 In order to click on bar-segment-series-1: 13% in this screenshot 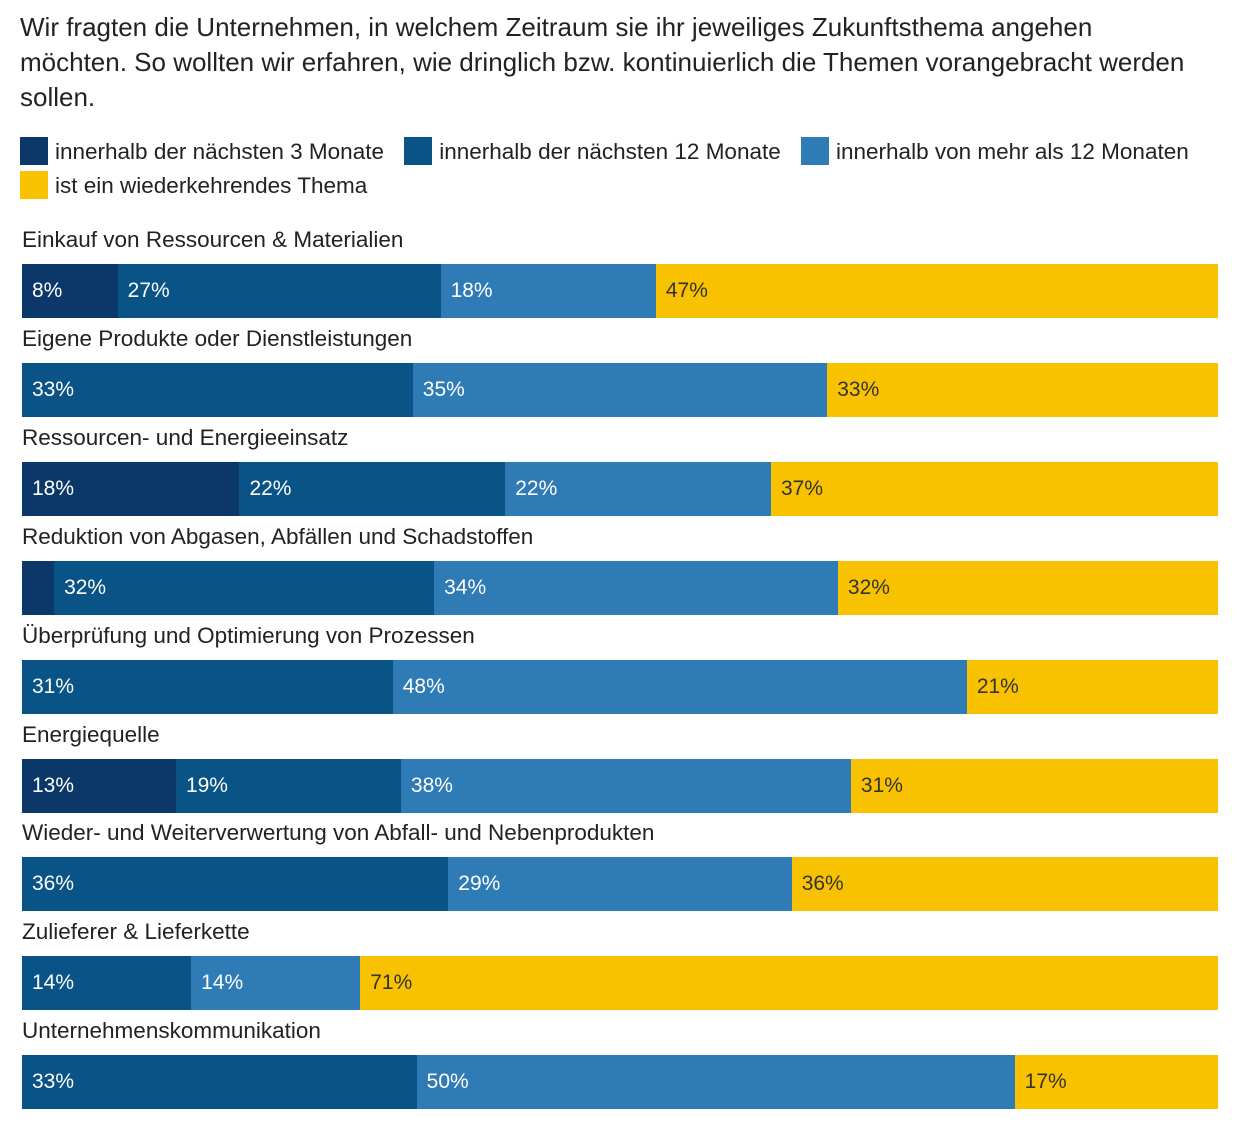, I will do `click(99, 786)`.